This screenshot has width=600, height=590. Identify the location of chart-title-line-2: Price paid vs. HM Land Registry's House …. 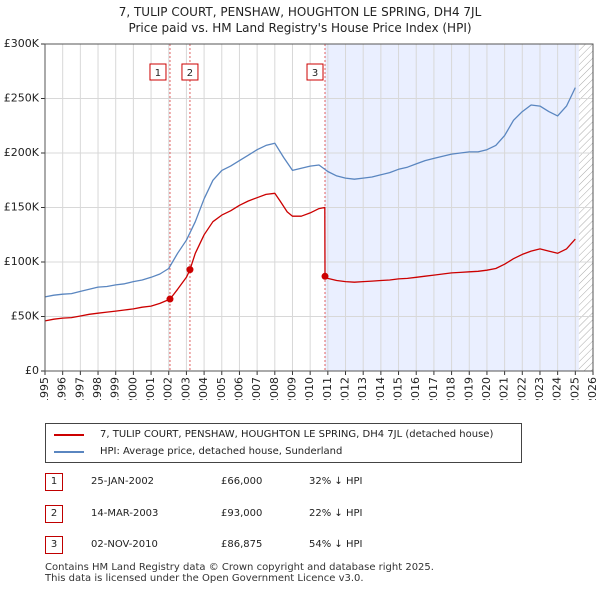
(300, 28).